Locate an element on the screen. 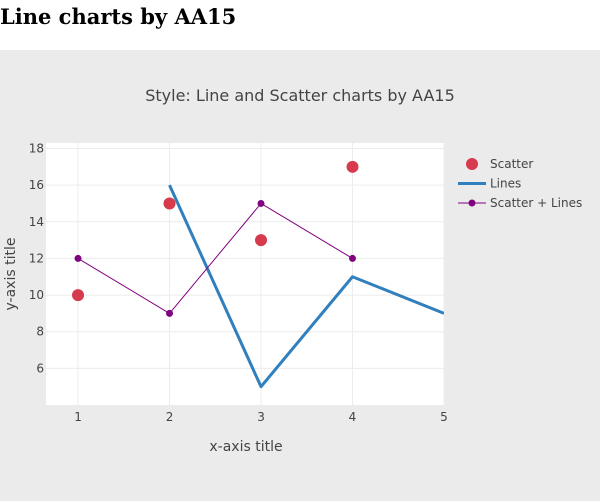 The height and width of the screenshot is (501, 600). x-tick-label: 4 is located at coordinates (353, 417).